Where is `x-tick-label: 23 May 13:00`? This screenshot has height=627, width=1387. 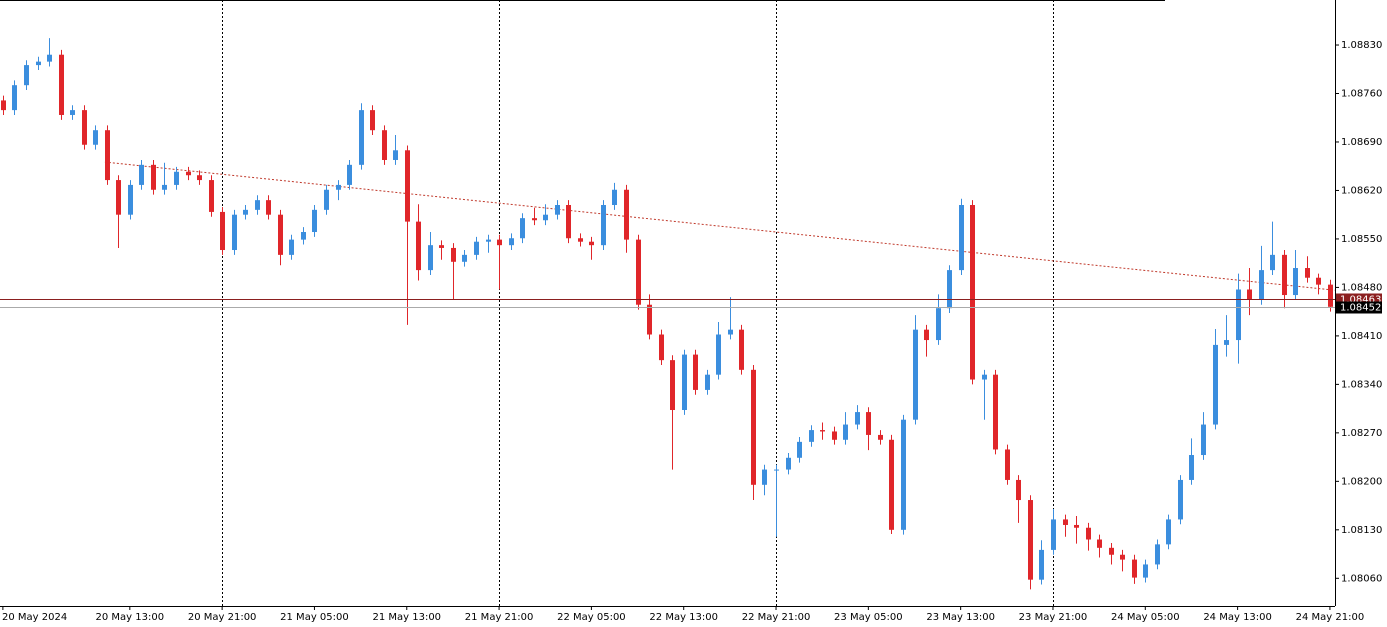 x-tick-label: 23 May 13:00 is located at coordinates (960, 617).